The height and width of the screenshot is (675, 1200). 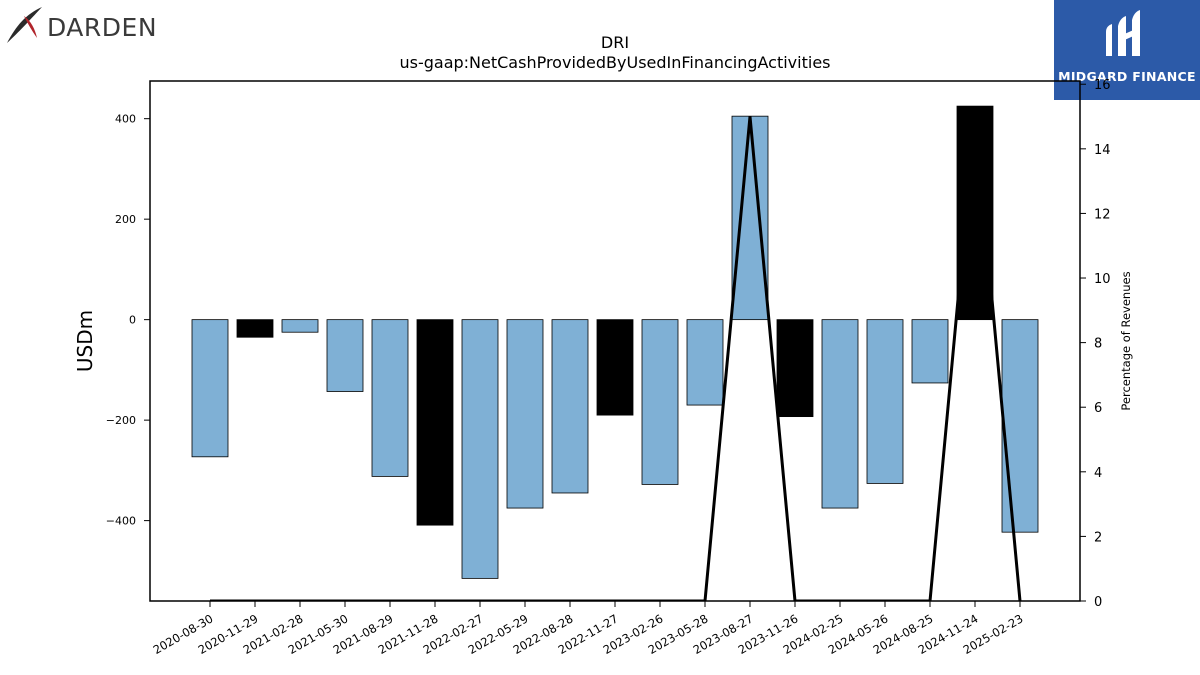 I want to click on y-axis-label: USDm, so click(x=85, y=341).